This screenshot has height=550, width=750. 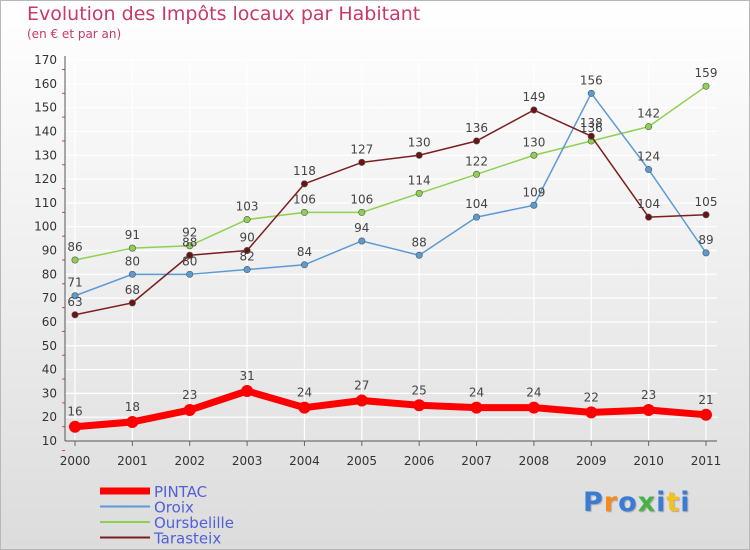 What do you see at coordinates (45, 155) in the screenshot?
I see `y-tick-label: 130` at bounding box center [45, 155].